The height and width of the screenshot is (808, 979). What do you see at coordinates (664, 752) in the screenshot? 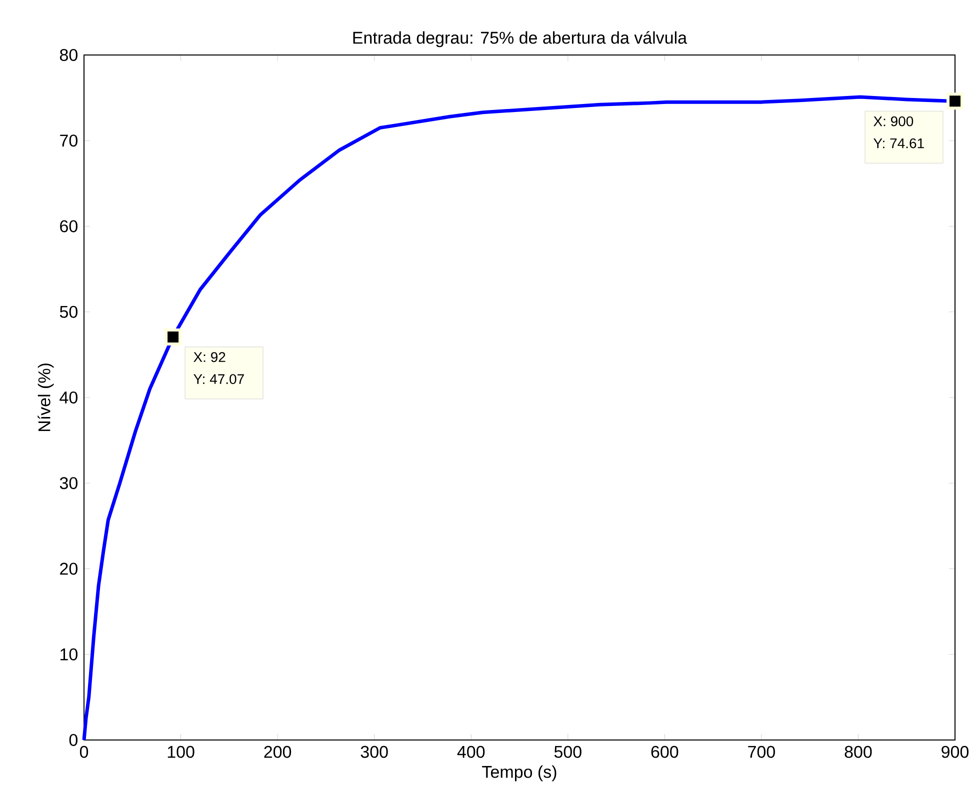
I see `x-tick-label: 600` at bounding box center [664, 752].